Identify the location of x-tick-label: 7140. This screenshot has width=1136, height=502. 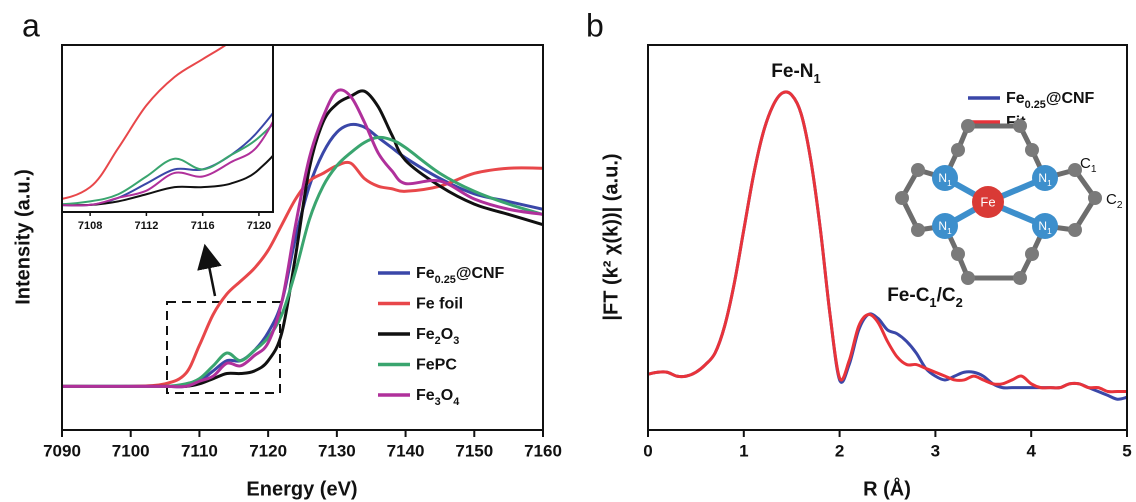
(406, 450).